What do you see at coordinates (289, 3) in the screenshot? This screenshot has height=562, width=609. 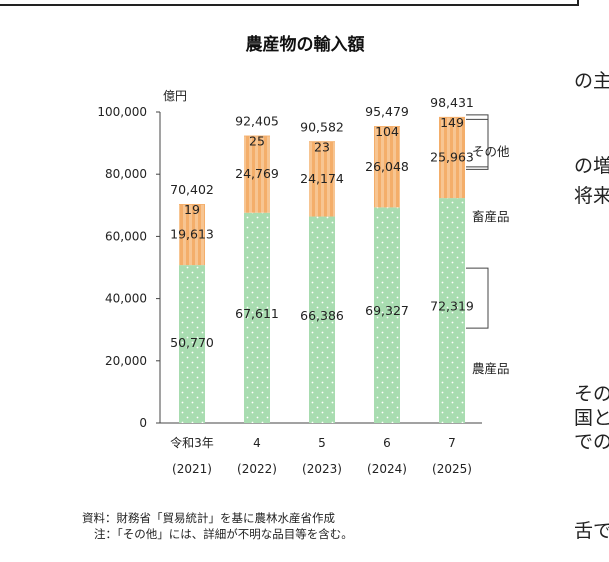 I see `top-frame-border` at bounding box center [289, 3].